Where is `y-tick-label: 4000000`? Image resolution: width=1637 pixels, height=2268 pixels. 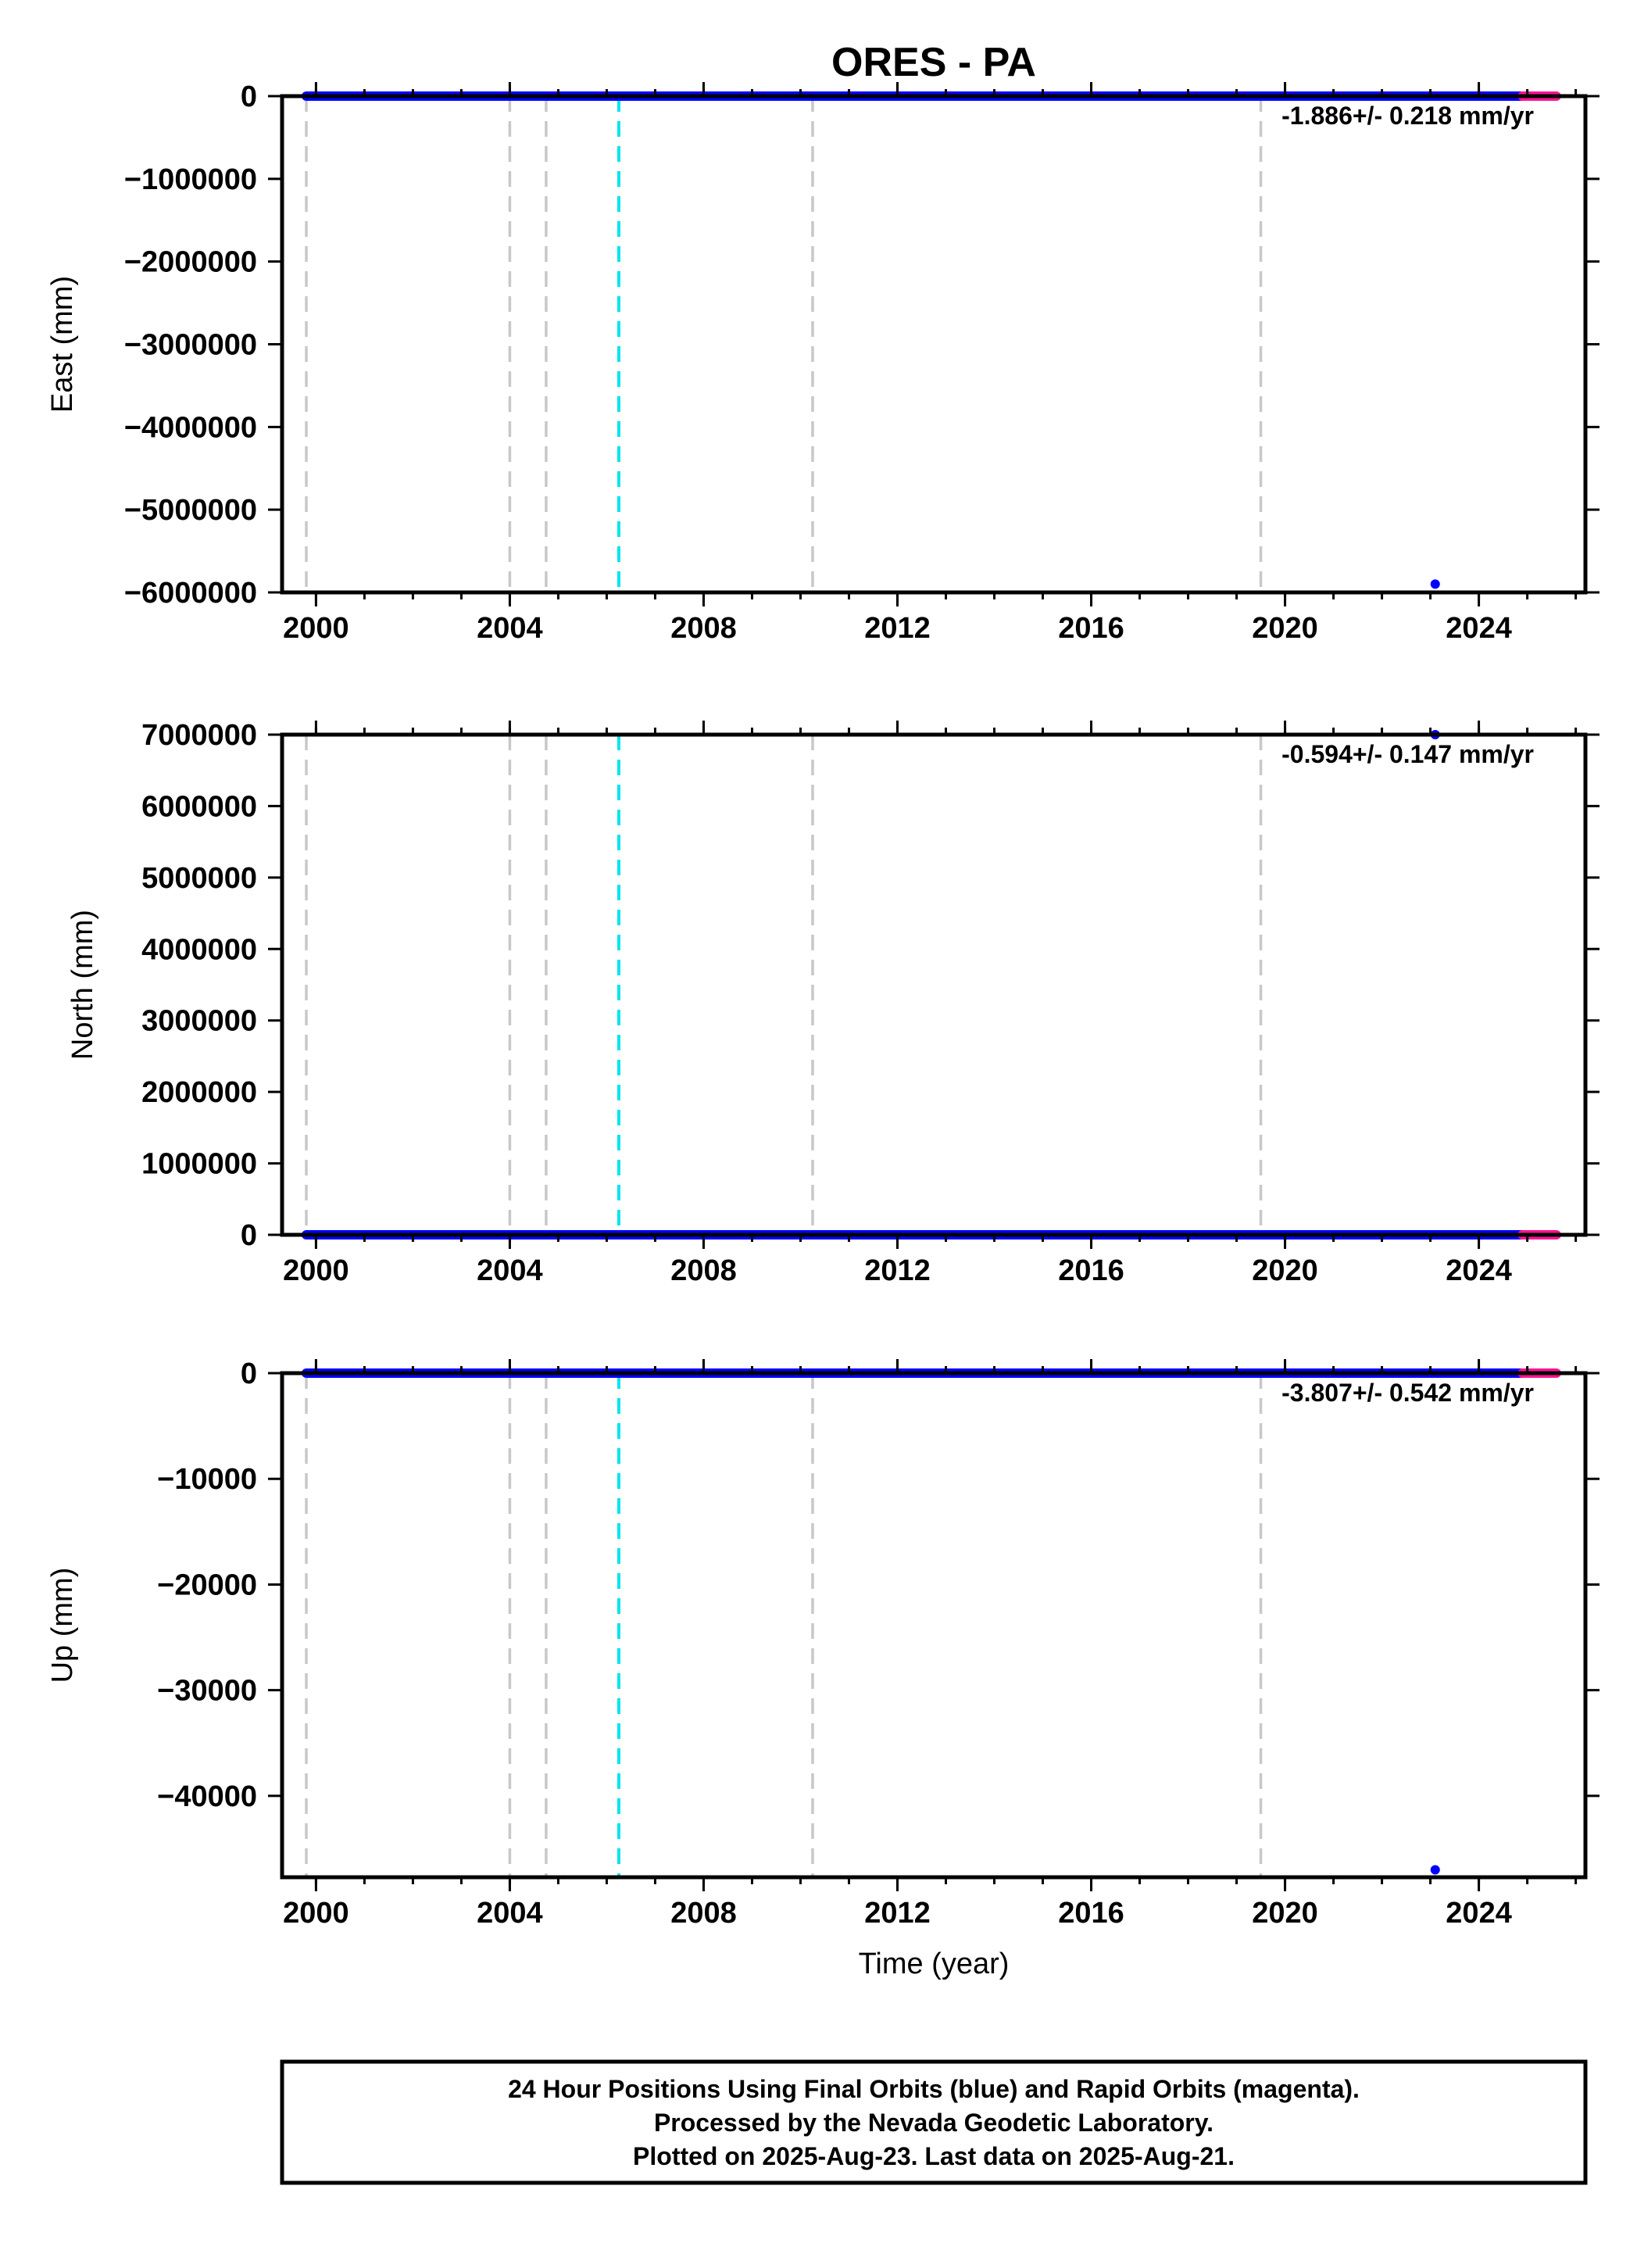
y-tick-label: 4000000 is located at coordinates (199, 949).